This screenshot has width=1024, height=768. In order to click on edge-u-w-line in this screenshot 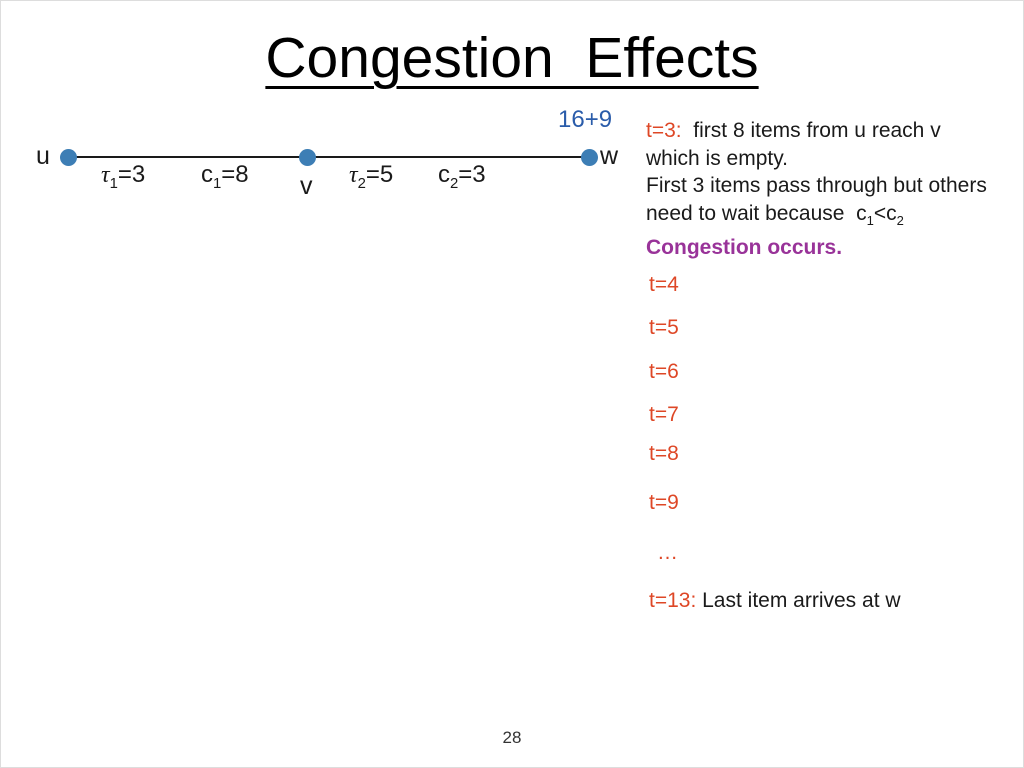, I will do `click(328, 157)`.